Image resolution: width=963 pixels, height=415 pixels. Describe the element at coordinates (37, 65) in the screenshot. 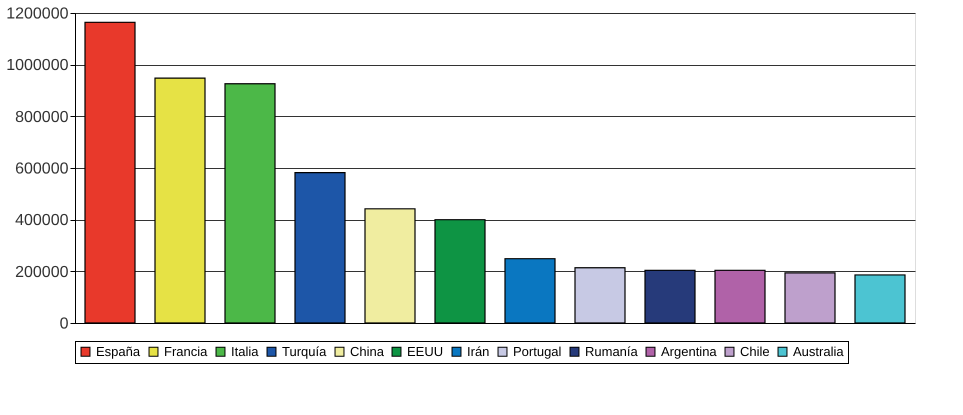

I see `y-tick-label: 1000000` at that location.